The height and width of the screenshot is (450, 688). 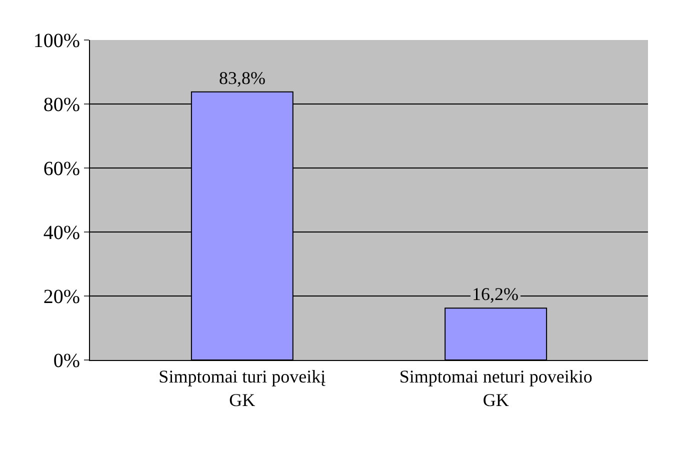 I want to click on y-tick-label: 40%, so click(x=61, y=233).